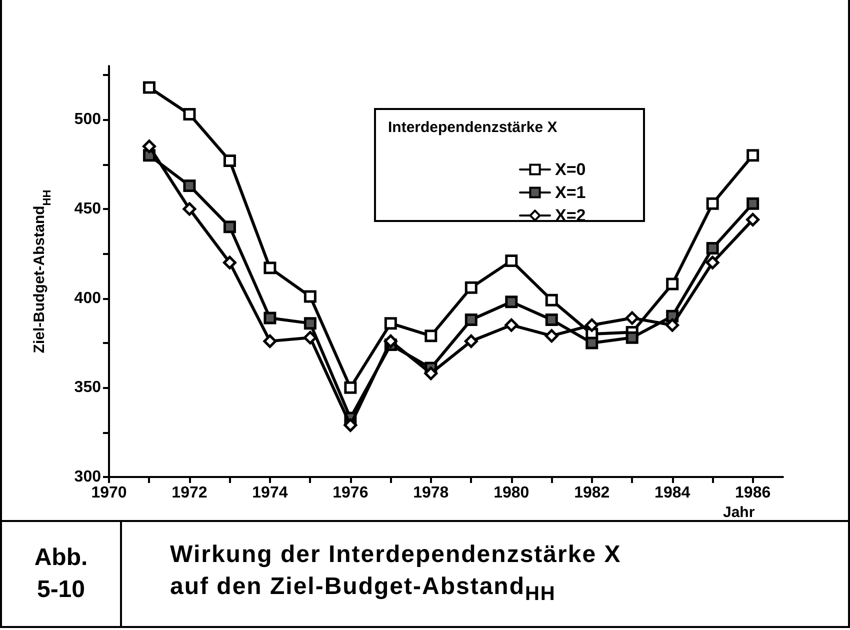 This screenshot has height=630, width=850. What do you see at coordinates (88, 387) in the screenshot?
I see `y-tick-label: 350` at bounding box center [88, 387].